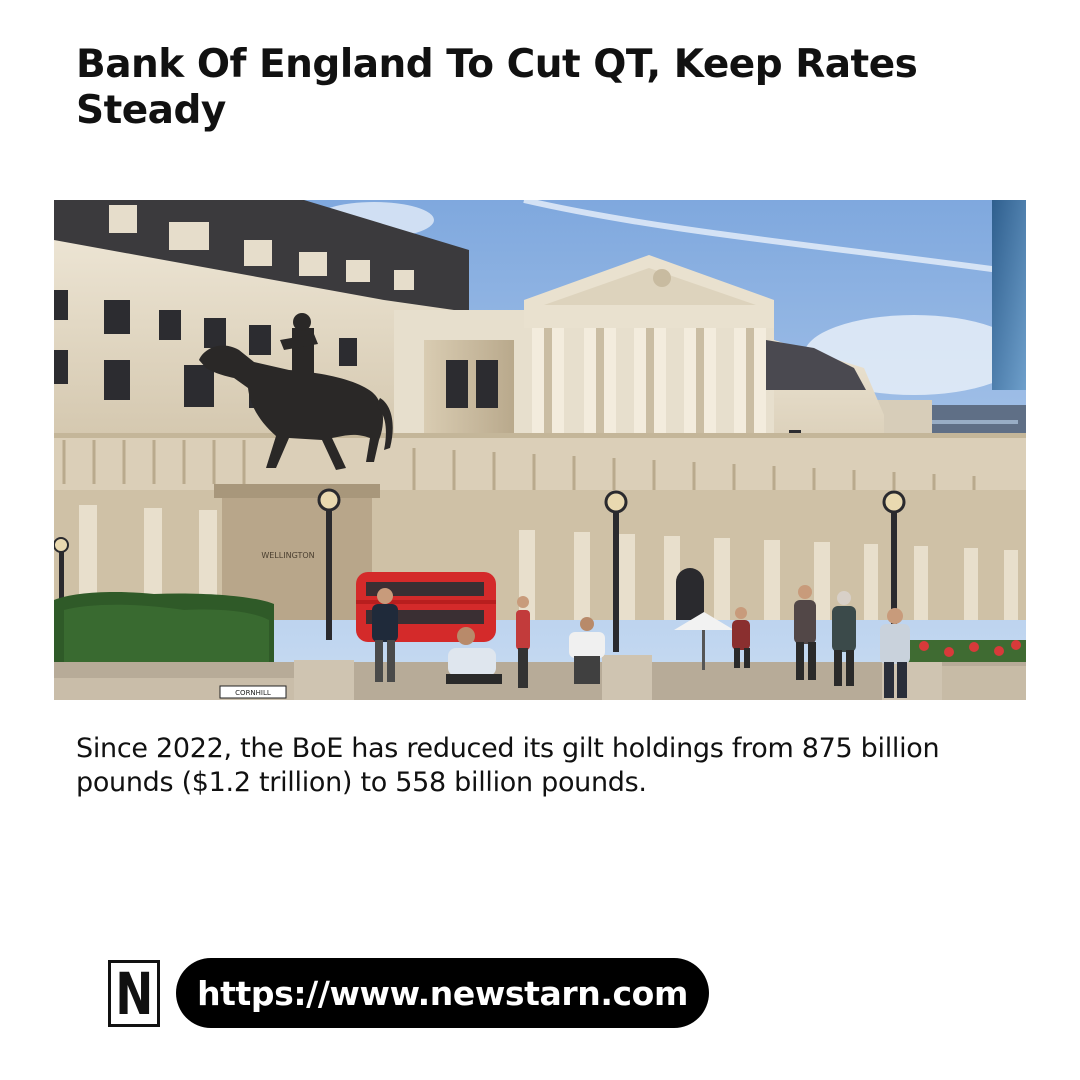 The image size is (1080, 1080). Describe the element at coordinates (442, 993) in the screenshot. I see `site-url-link: https://www.newstarn.com` at that location.